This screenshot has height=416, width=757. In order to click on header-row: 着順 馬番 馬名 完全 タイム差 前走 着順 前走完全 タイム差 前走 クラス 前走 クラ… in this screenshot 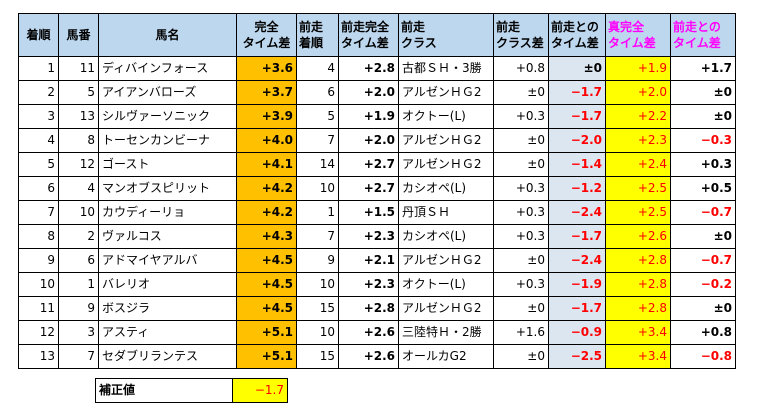, I will do `click(377, 35)`.